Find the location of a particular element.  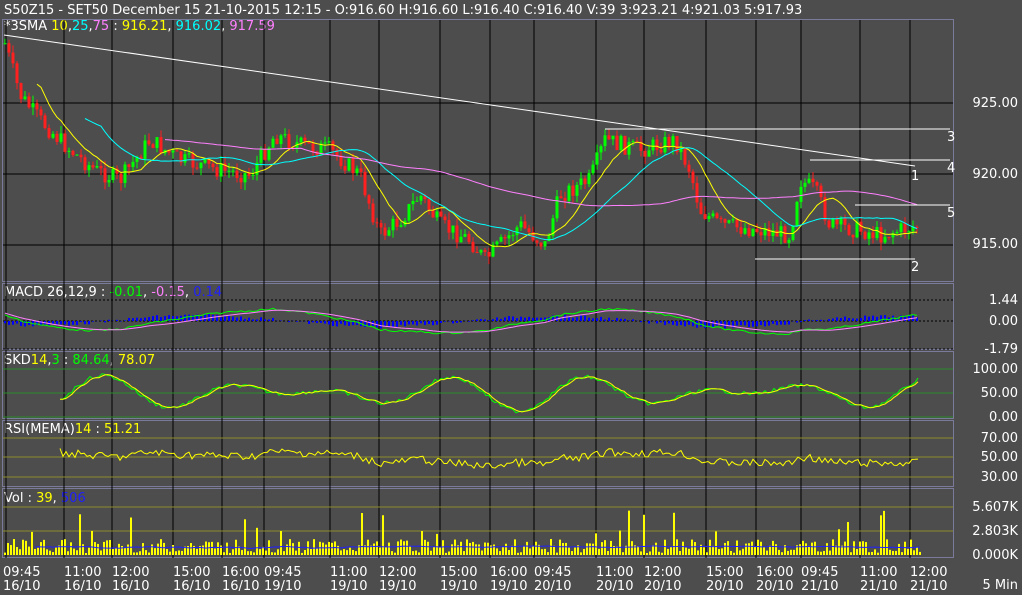

rsi-panel is located at coordinates (478, 453).